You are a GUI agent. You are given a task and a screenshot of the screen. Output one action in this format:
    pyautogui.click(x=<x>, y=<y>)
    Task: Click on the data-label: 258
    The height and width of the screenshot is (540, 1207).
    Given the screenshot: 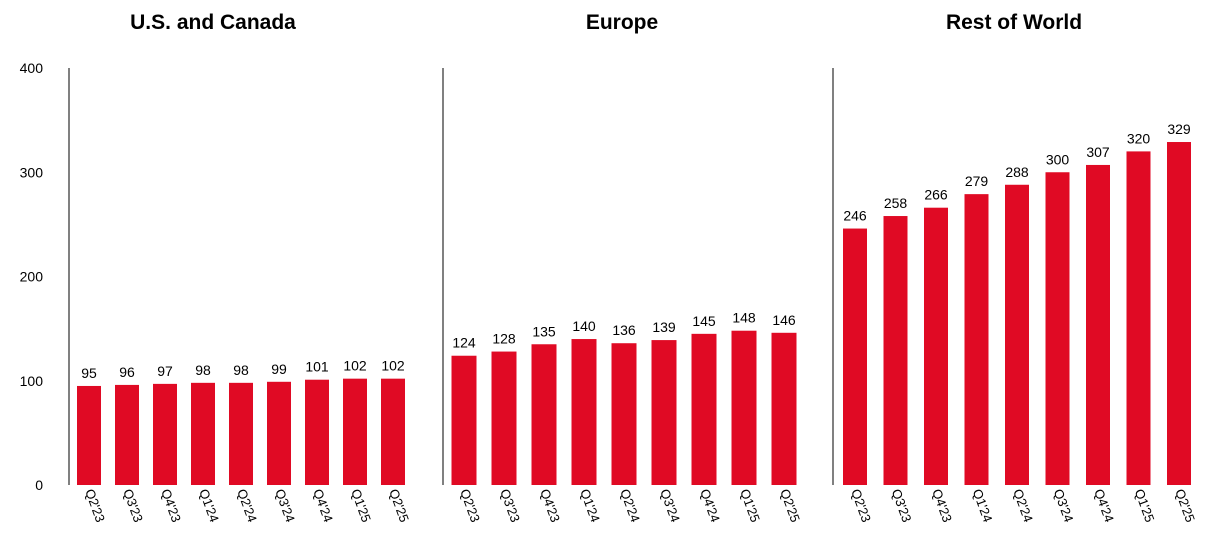 What is the action you would take?
    pyautogui.click(x=896, y=203)
    